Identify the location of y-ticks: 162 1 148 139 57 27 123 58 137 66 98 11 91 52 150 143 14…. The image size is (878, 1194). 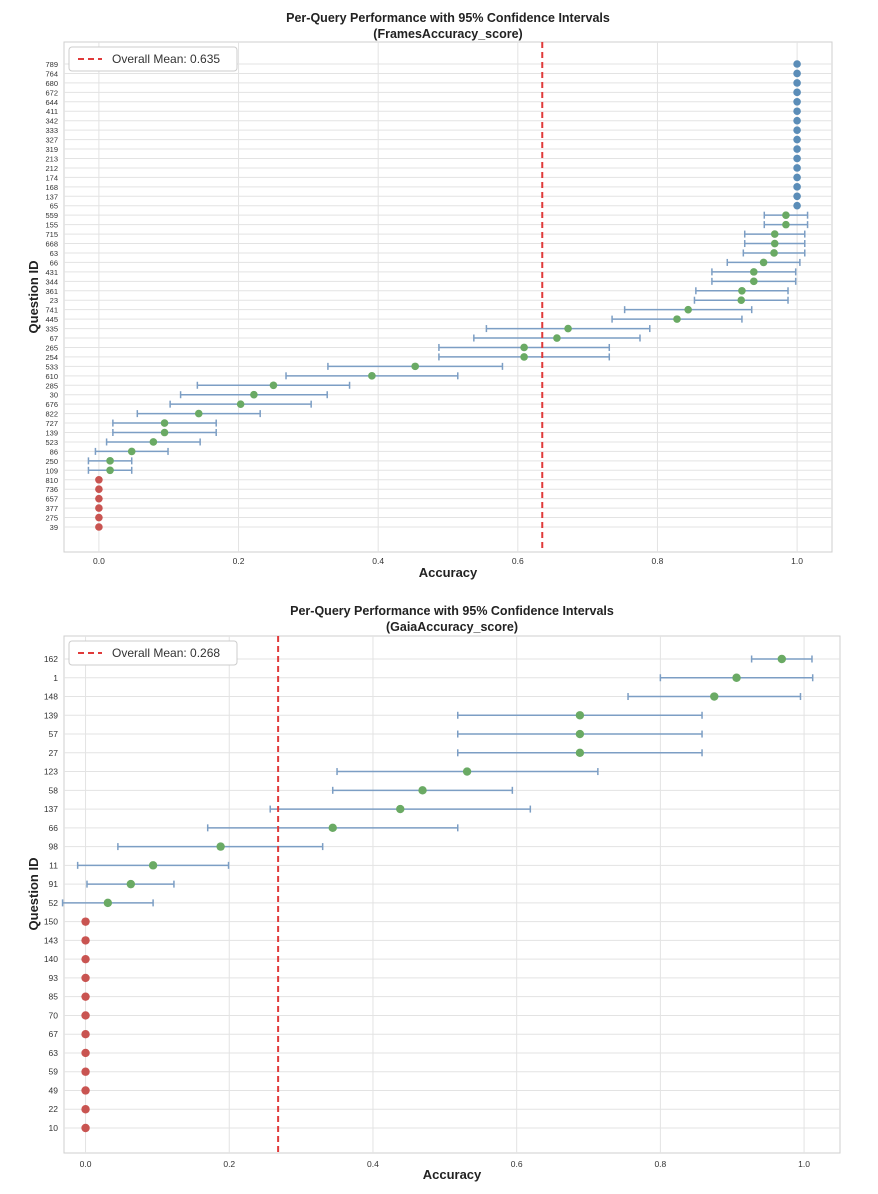
(51, 893).